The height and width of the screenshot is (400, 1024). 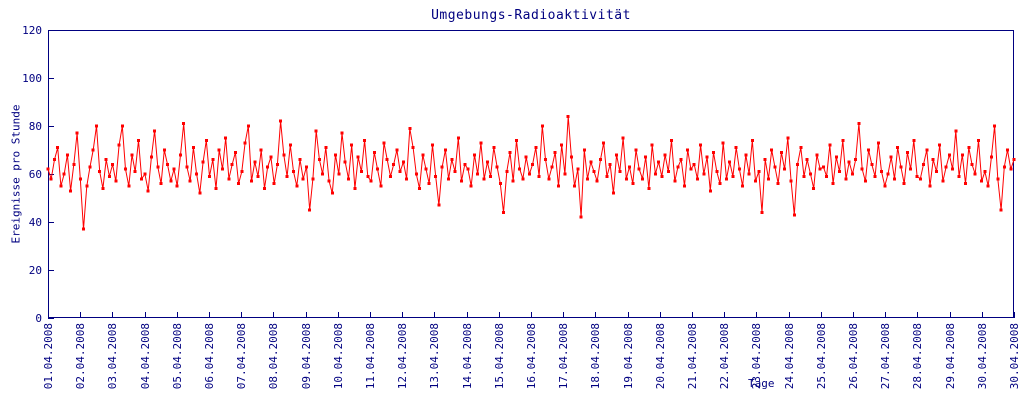 I want to click on y-tick-label: 40, so click(x=35, y=222).